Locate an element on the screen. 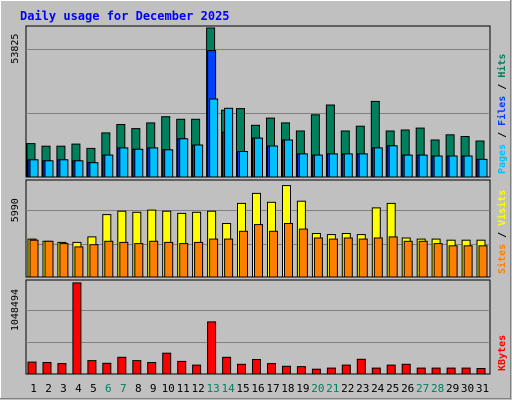  x-tick-label: 18 is located at coordinates (287, 388).